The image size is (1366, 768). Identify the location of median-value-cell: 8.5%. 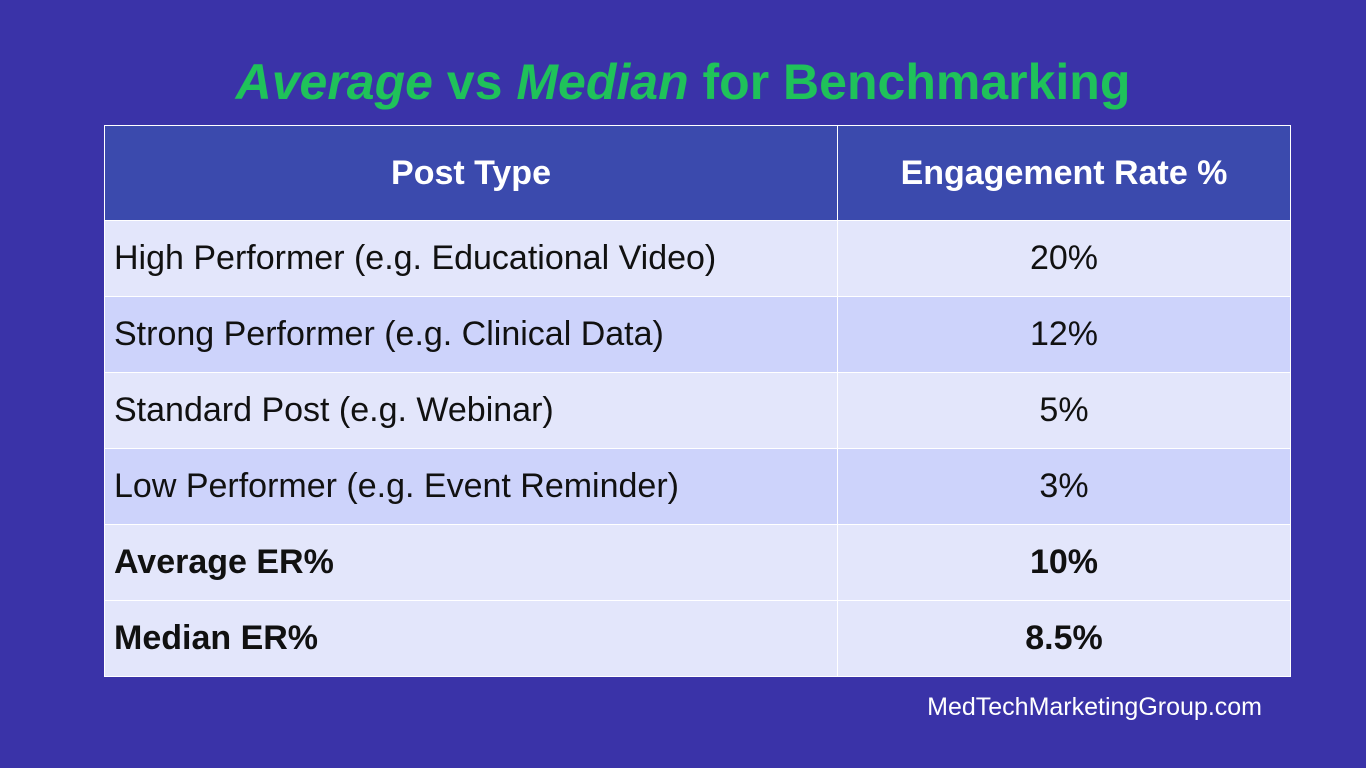
(1064, 638).